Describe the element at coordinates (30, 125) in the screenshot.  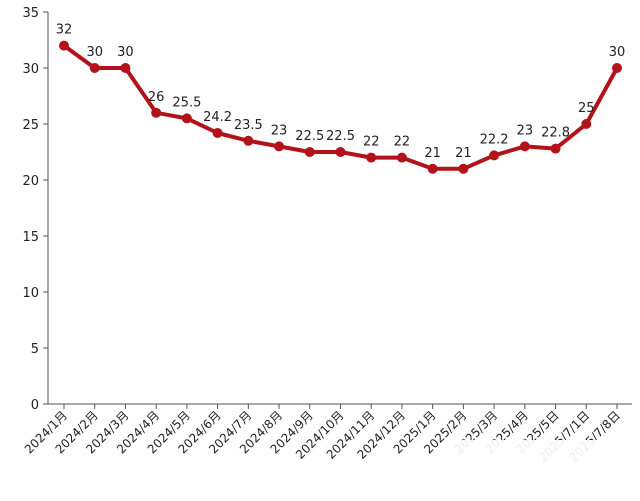
I see `y-tick-label: 25` at that location.